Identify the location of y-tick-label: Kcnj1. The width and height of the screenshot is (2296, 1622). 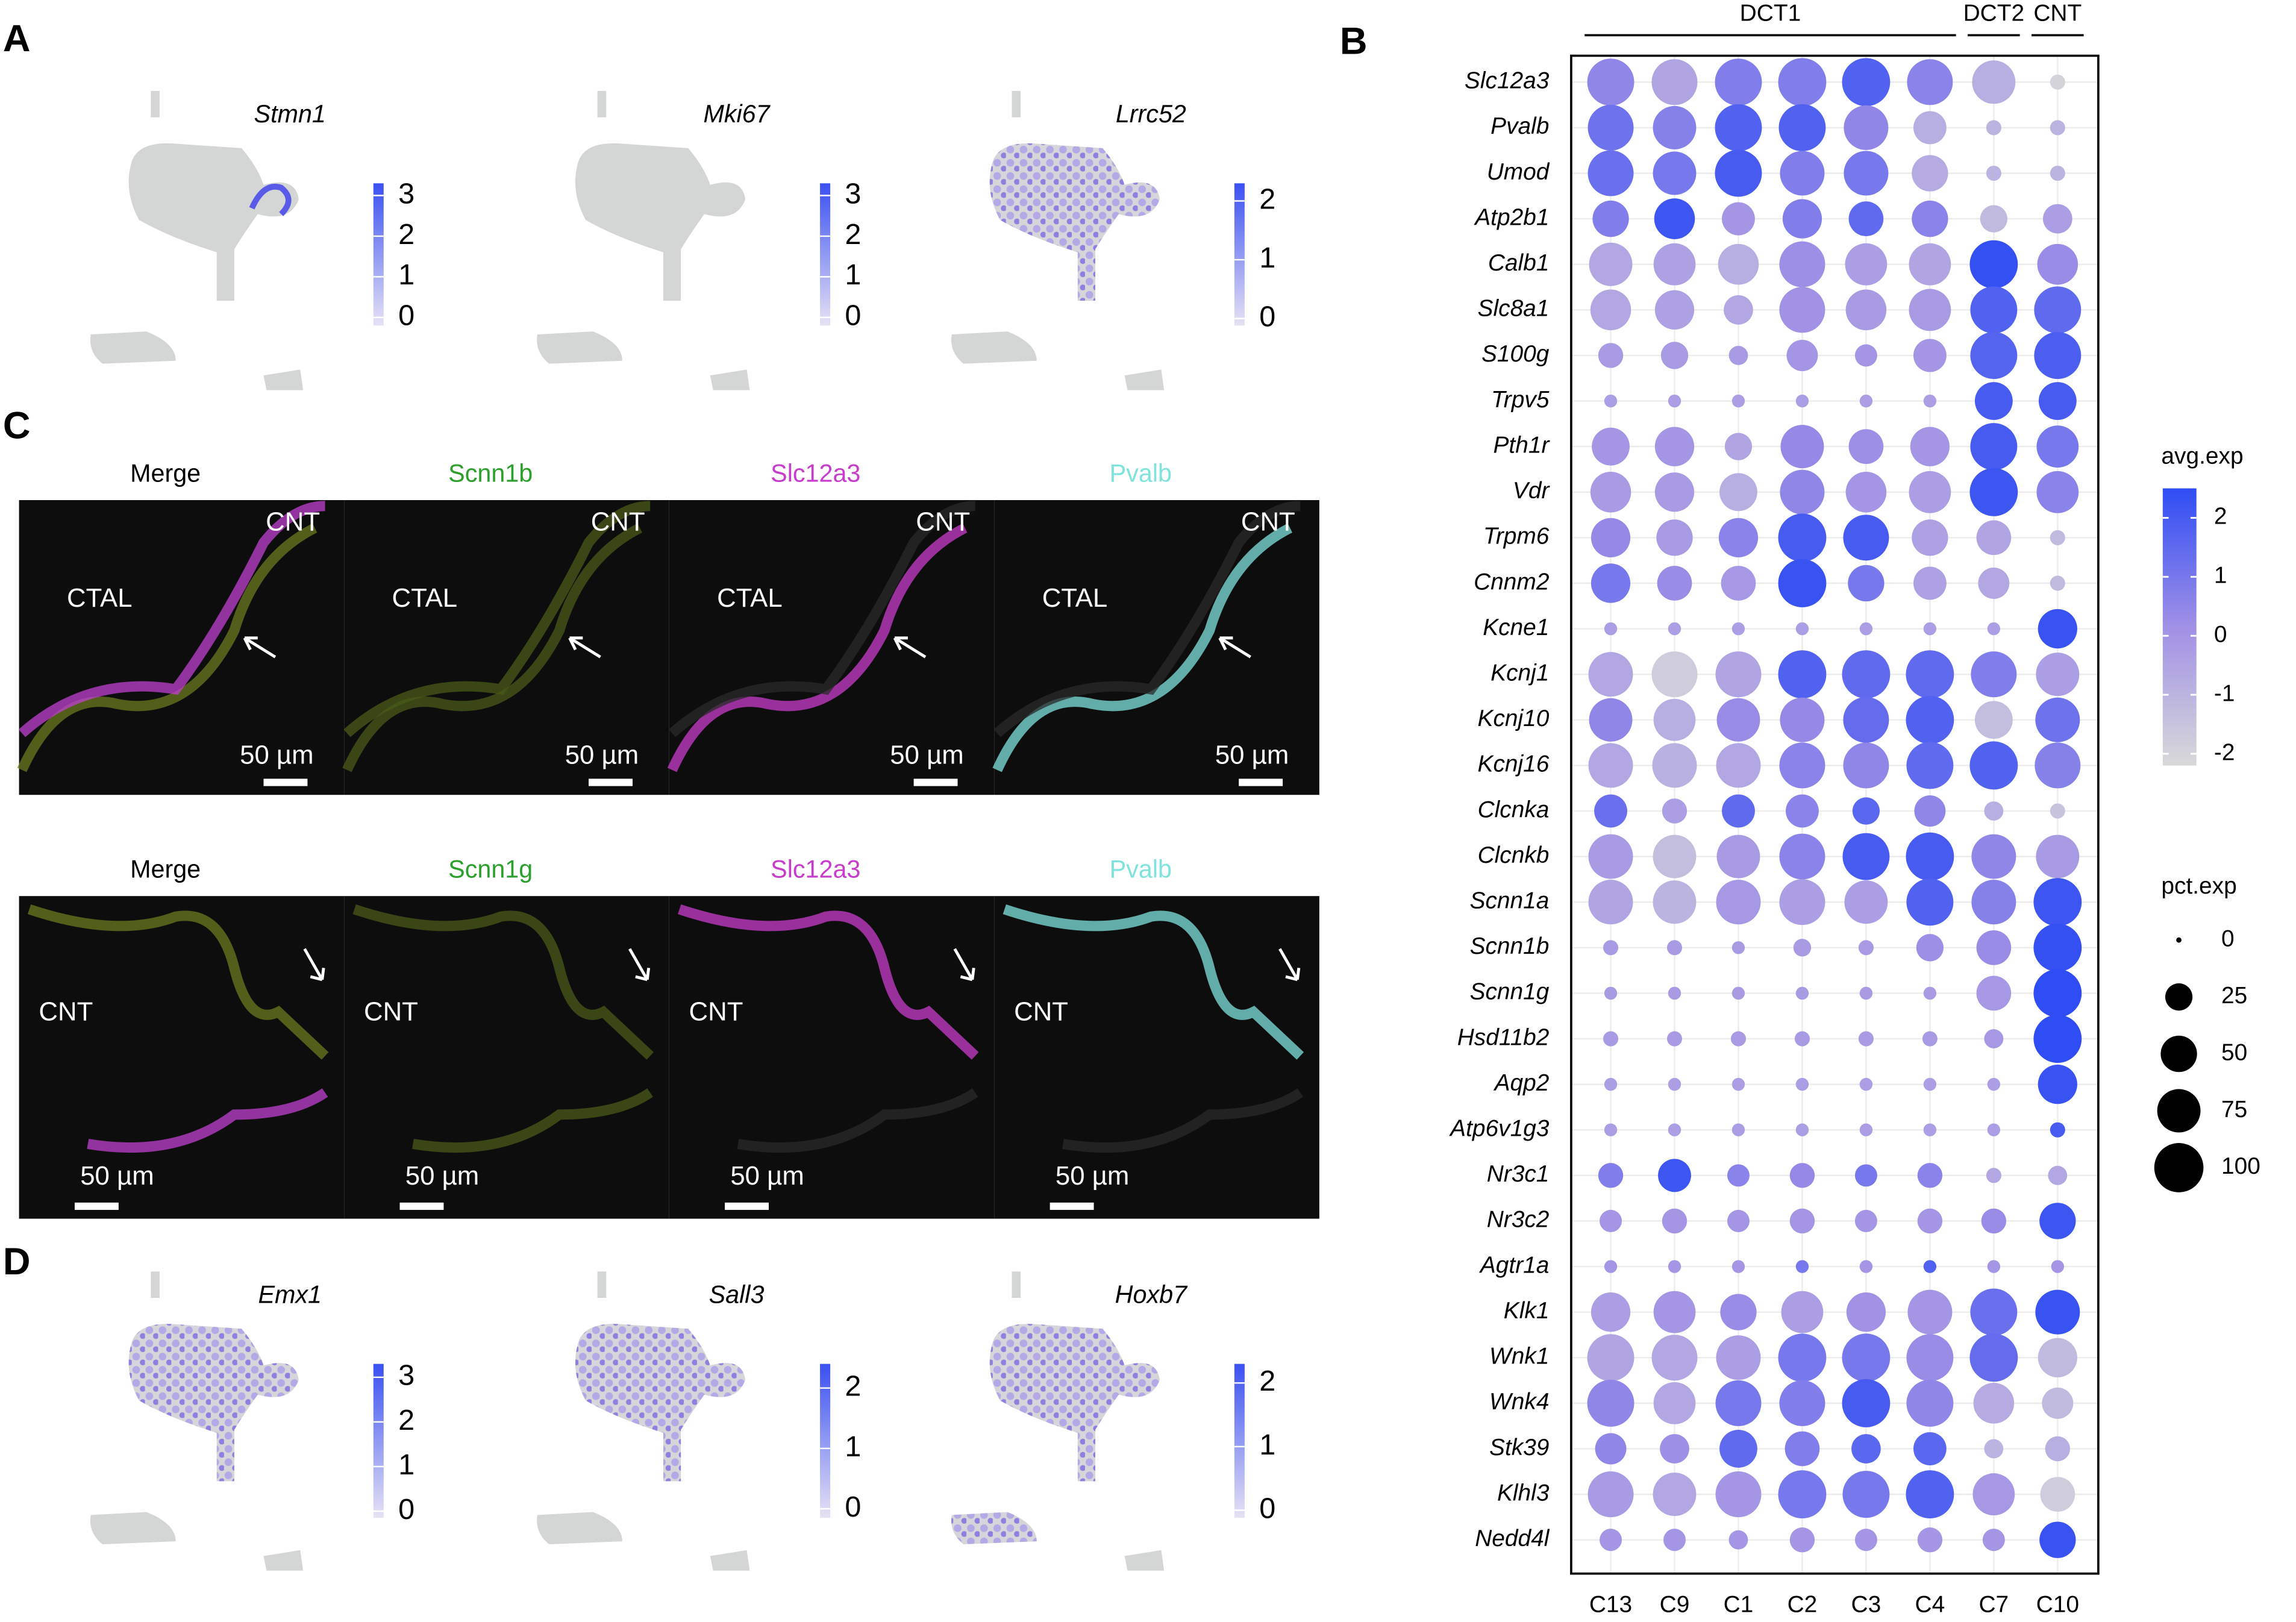
(1520, 673).